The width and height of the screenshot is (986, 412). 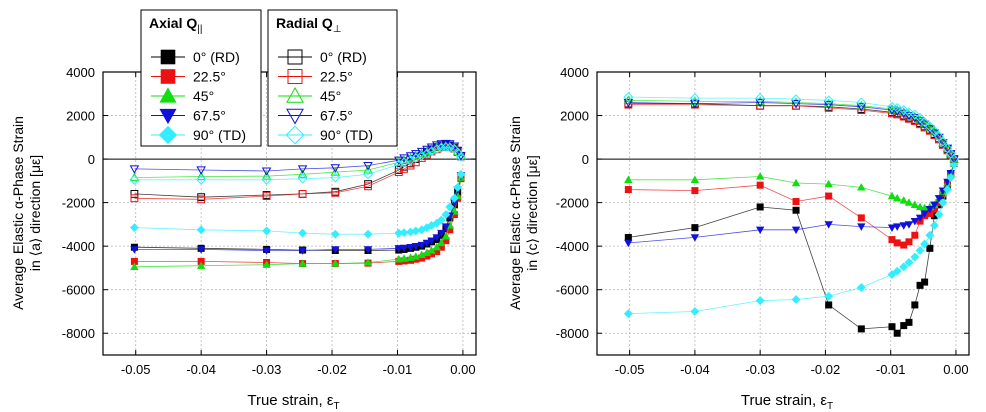 I want to click on y-tick-label: -4000, so click(x=572, y=246).